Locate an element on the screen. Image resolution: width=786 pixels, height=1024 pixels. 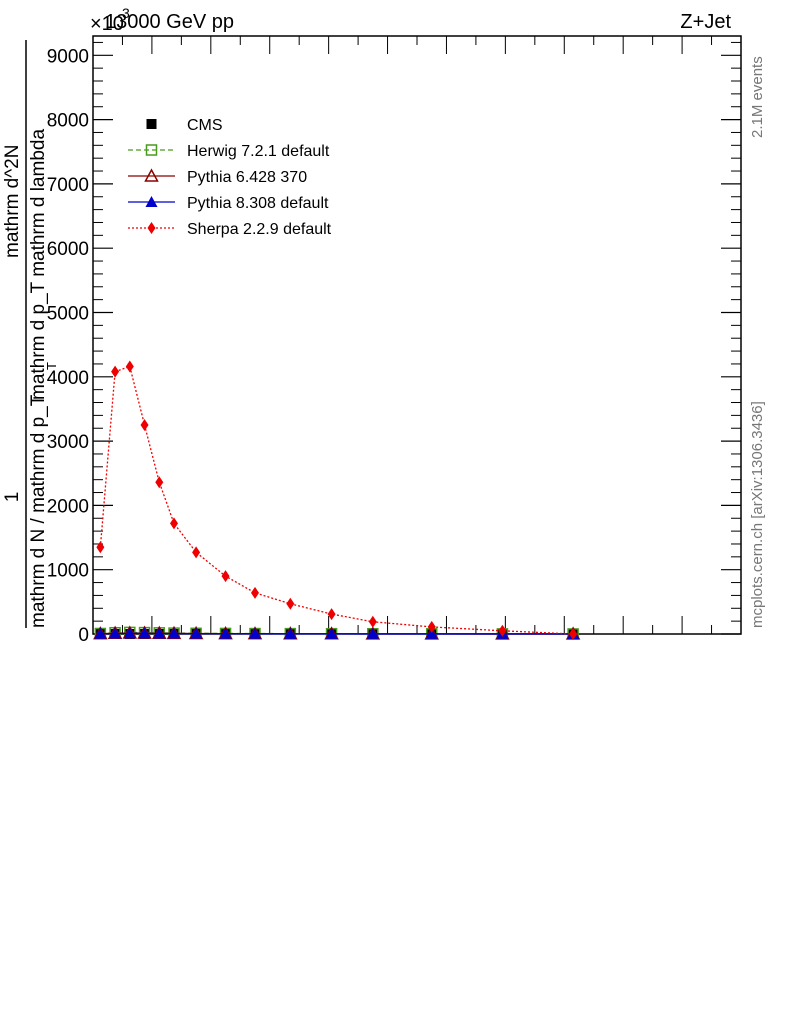
y-tick-label: 8000 is located at coordinates (68, 121).